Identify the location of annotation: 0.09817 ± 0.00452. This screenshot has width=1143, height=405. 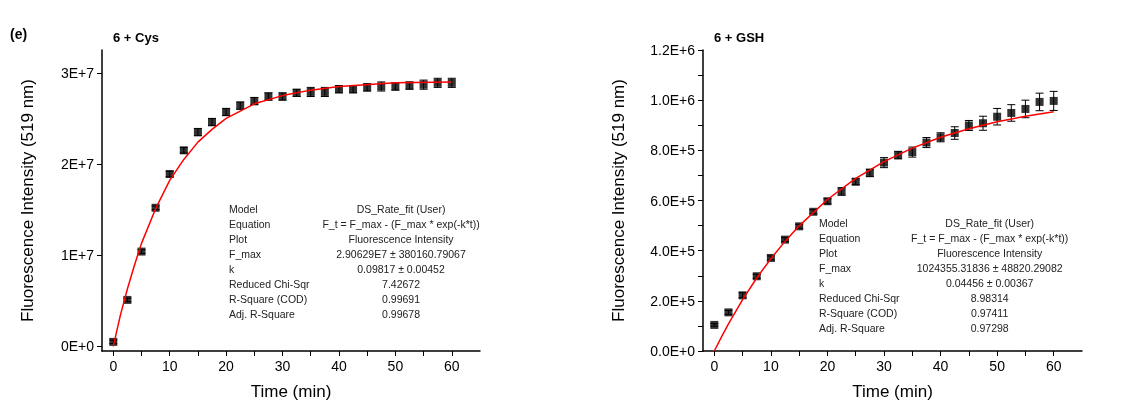
(401, 269).